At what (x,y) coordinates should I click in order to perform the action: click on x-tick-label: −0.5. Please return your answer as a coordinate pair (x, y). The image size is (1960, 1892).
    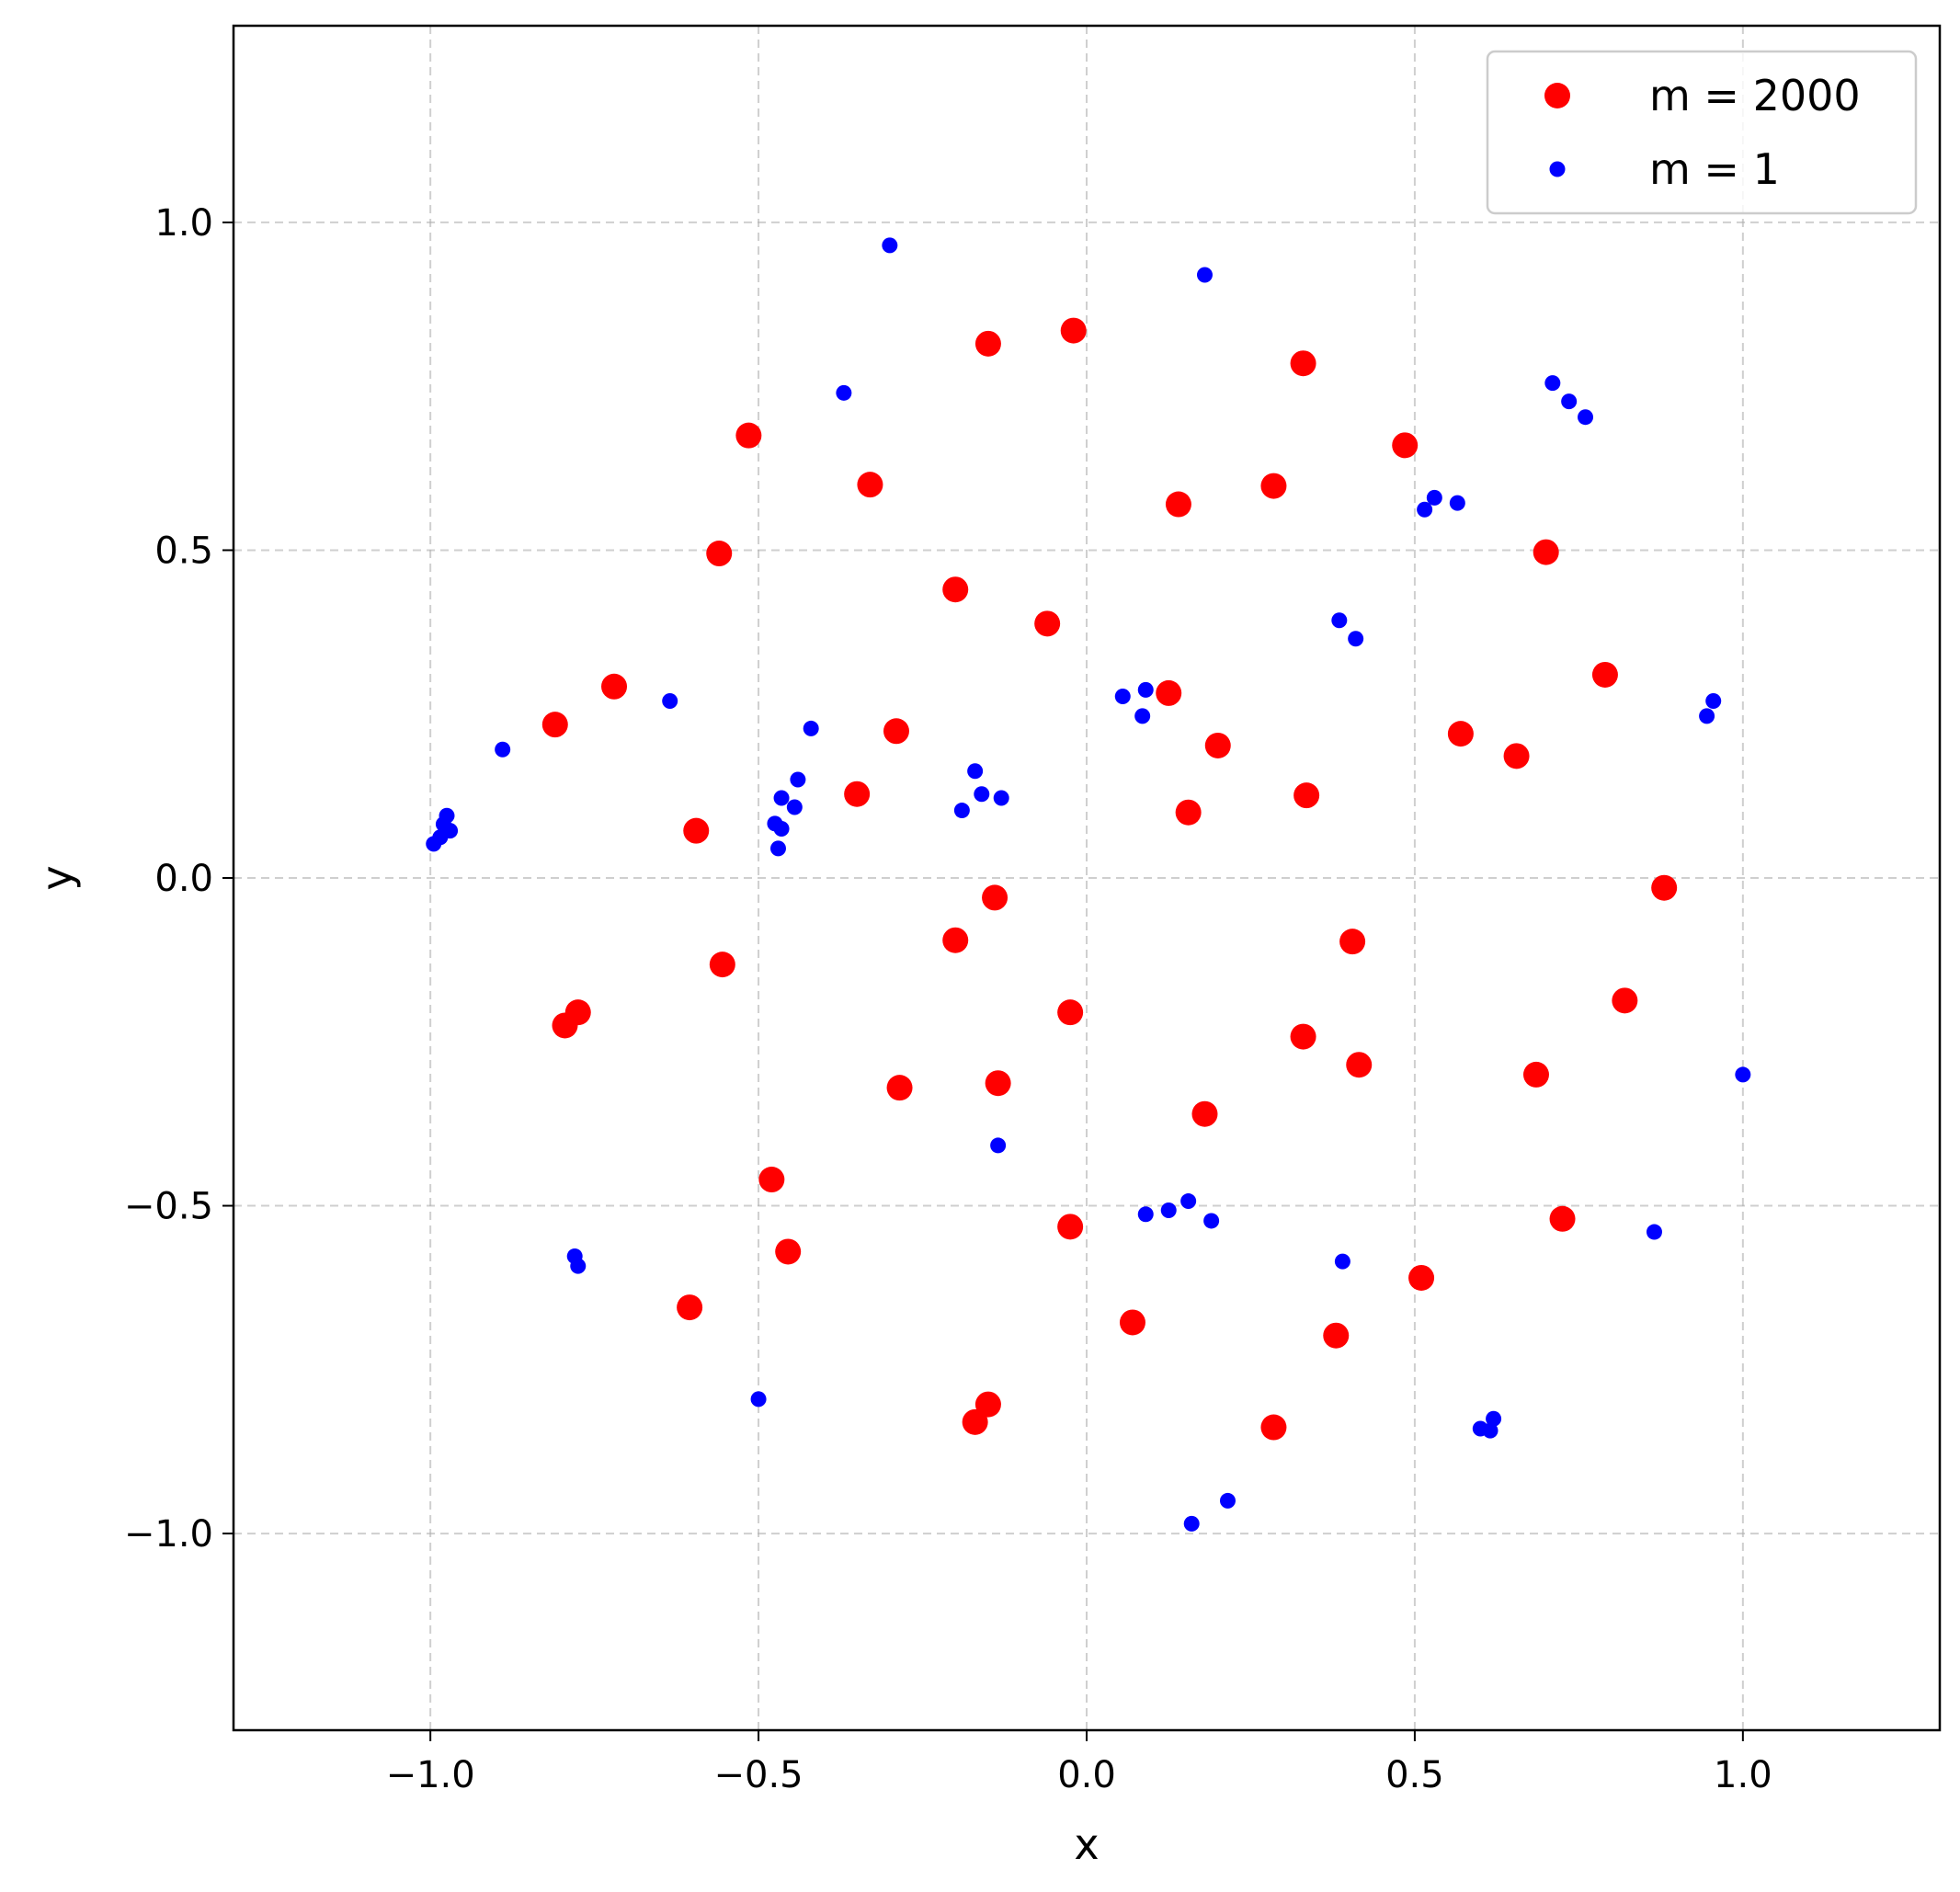
    Looking at the image, I should click on (758, 1775).